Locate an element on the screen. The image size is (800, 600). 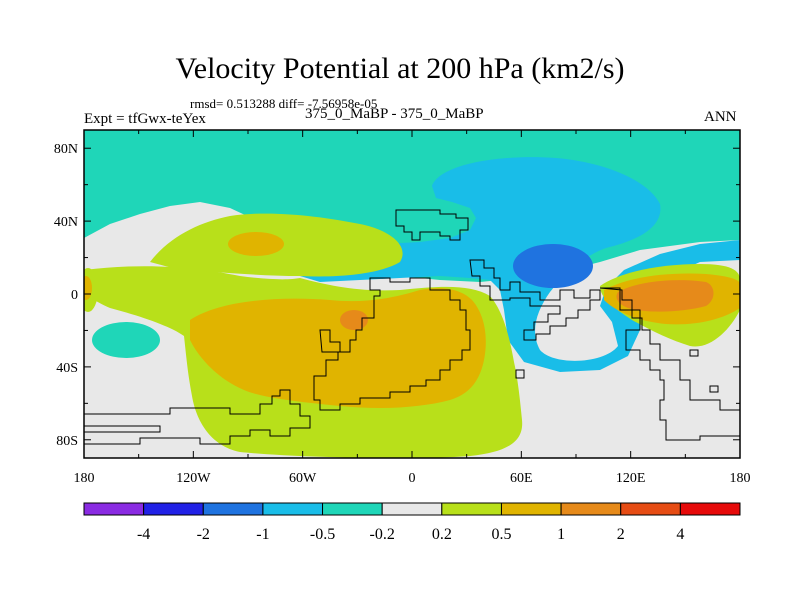
coastline-north-block is located at coordinates (432, 225).